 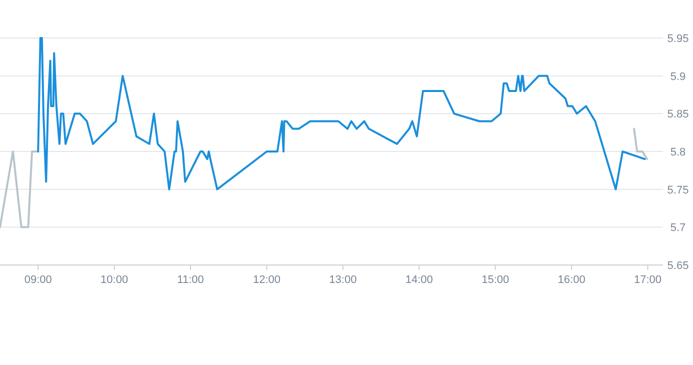 What do you see at coordinates (648, 280) in the screenshot?
I see `x-tick-label: 17:00` at bounding box center [648, 280].